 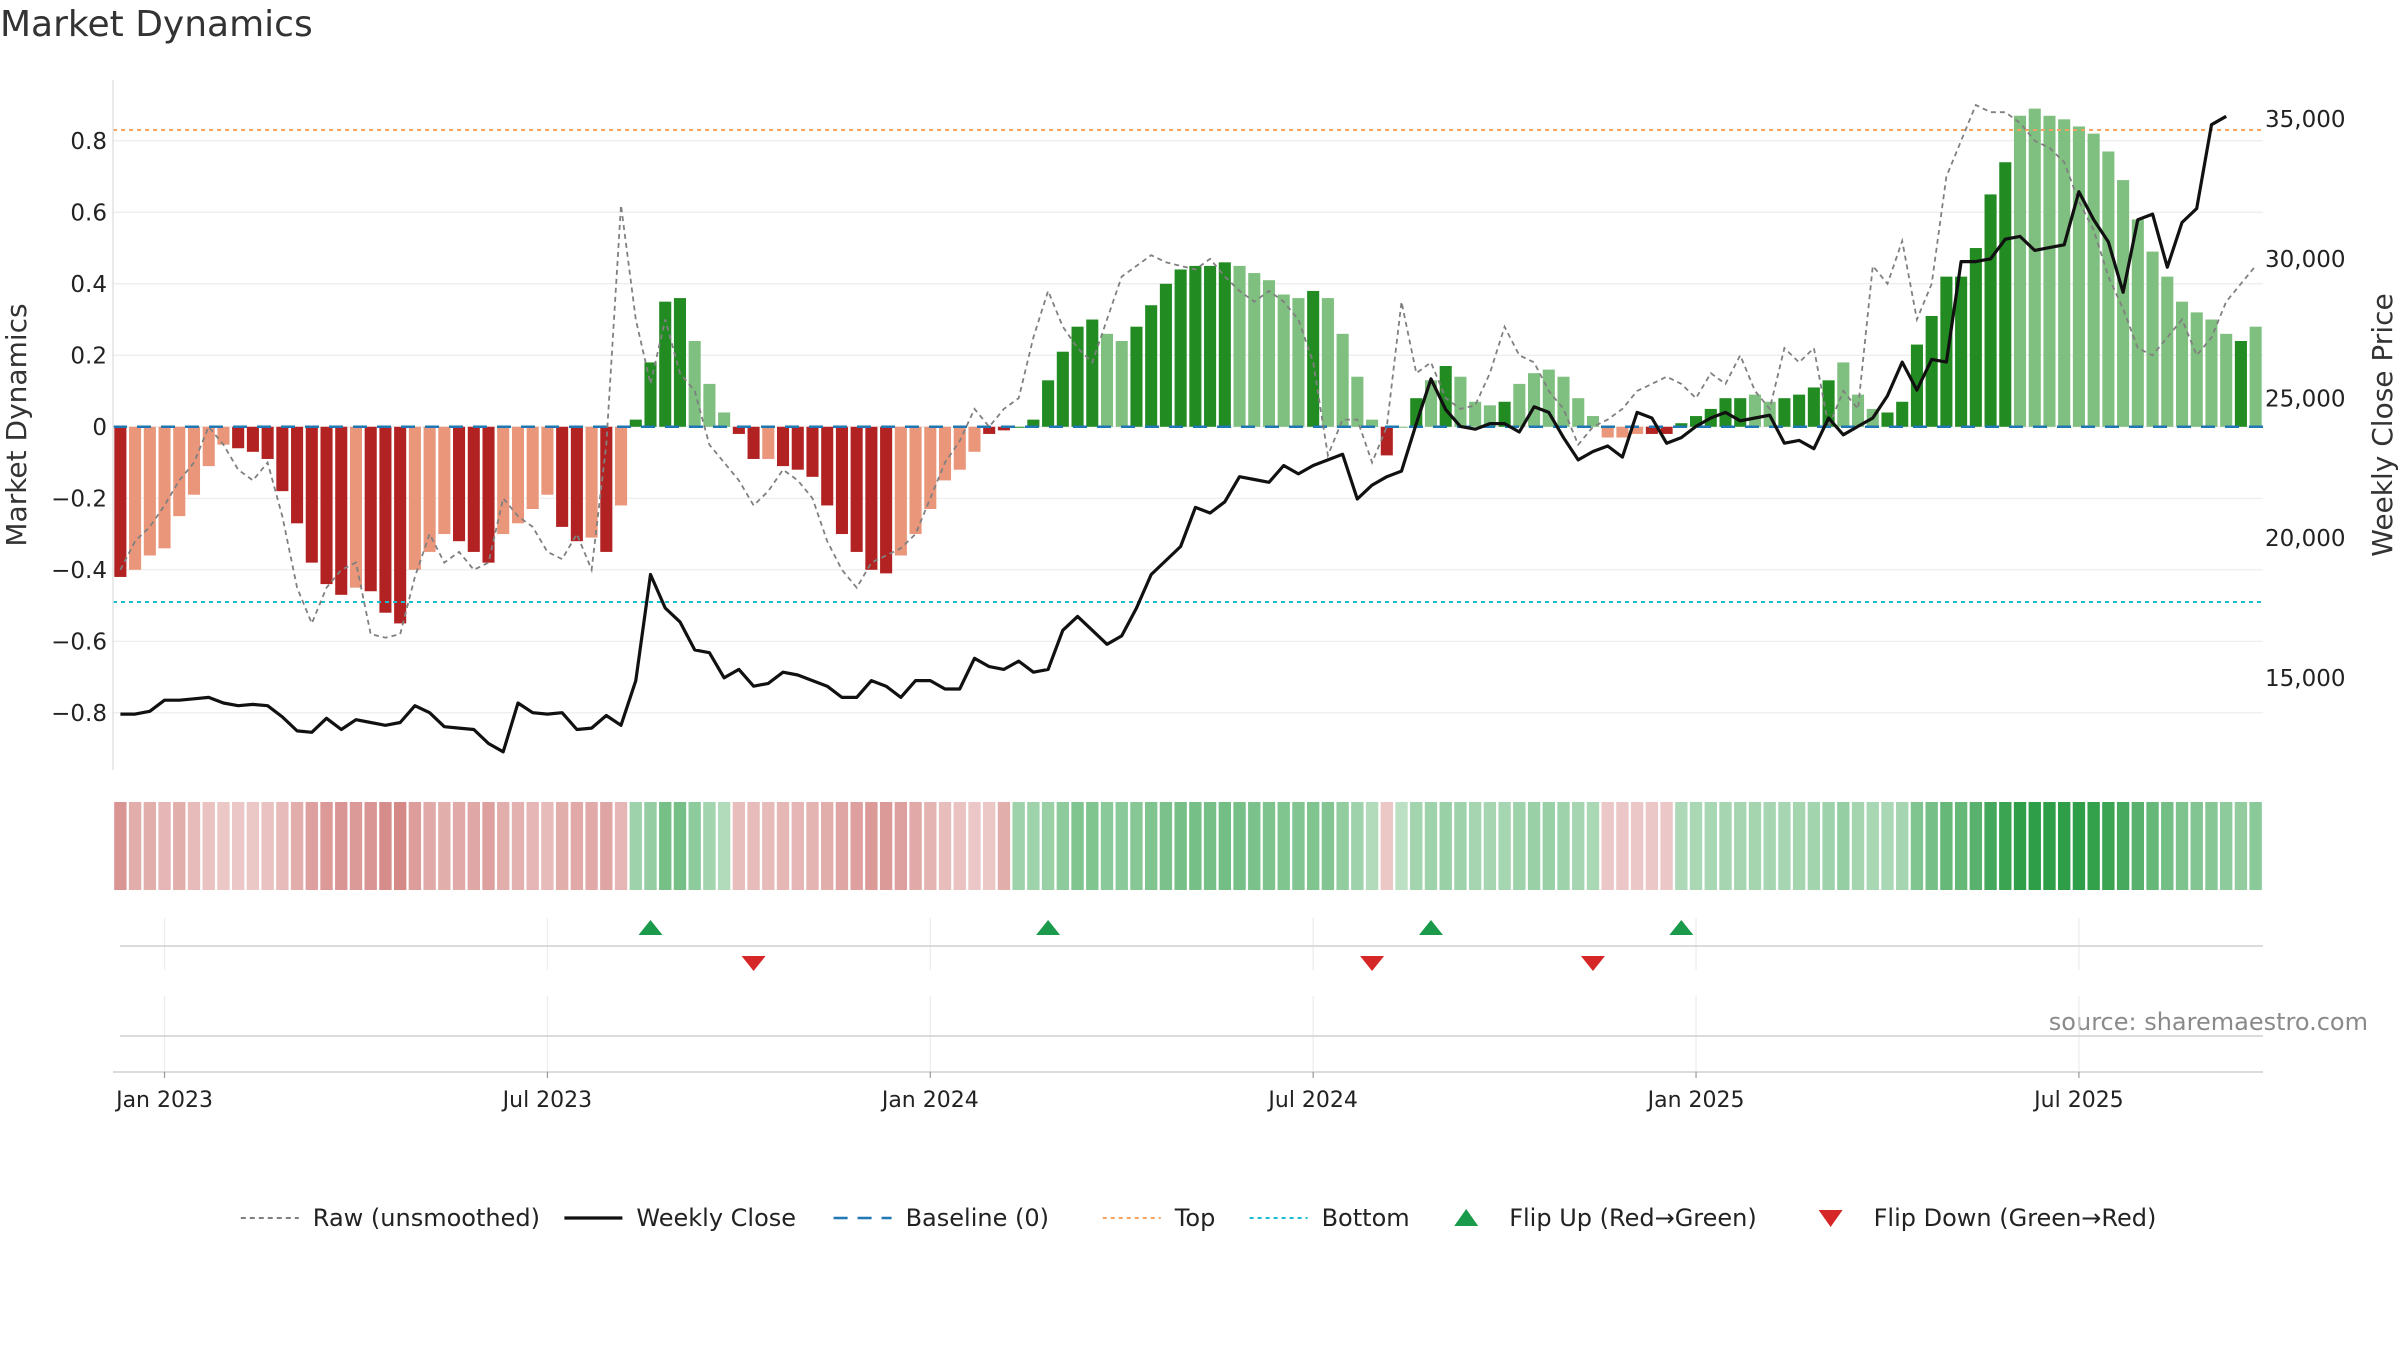 What do you see at coordinates (1366, 1218) in the screenshot?
I see `legend-label: Bottom` at bounding box center [1366, 1218].